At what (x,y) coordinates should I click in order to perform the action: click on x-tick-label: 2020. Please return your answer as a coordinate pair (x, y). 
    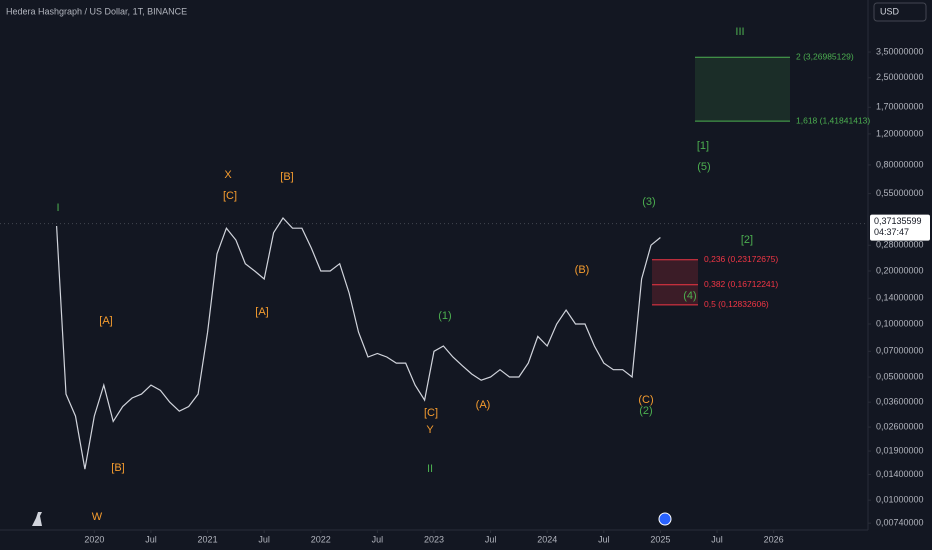
    Looking at the image, I should click on (94, 539).